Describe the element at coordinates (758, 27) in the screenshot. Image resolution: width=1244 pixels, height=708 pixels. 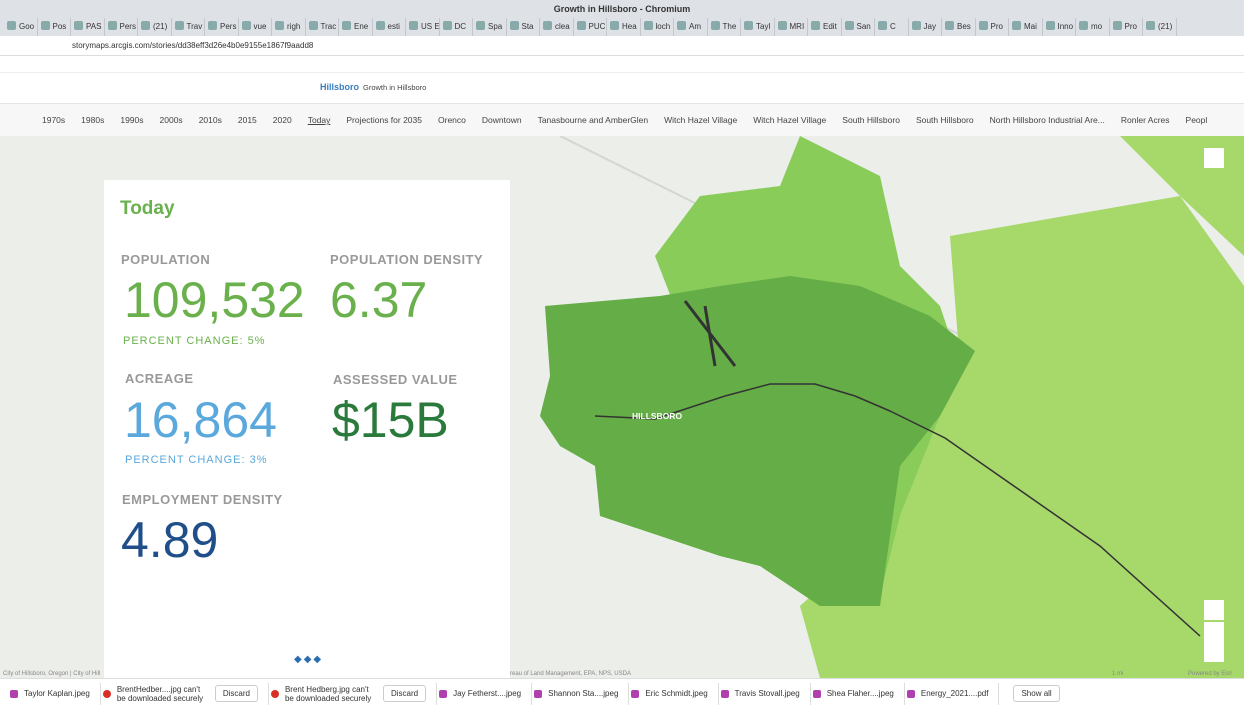
I see `tab: Tayl` at that location.